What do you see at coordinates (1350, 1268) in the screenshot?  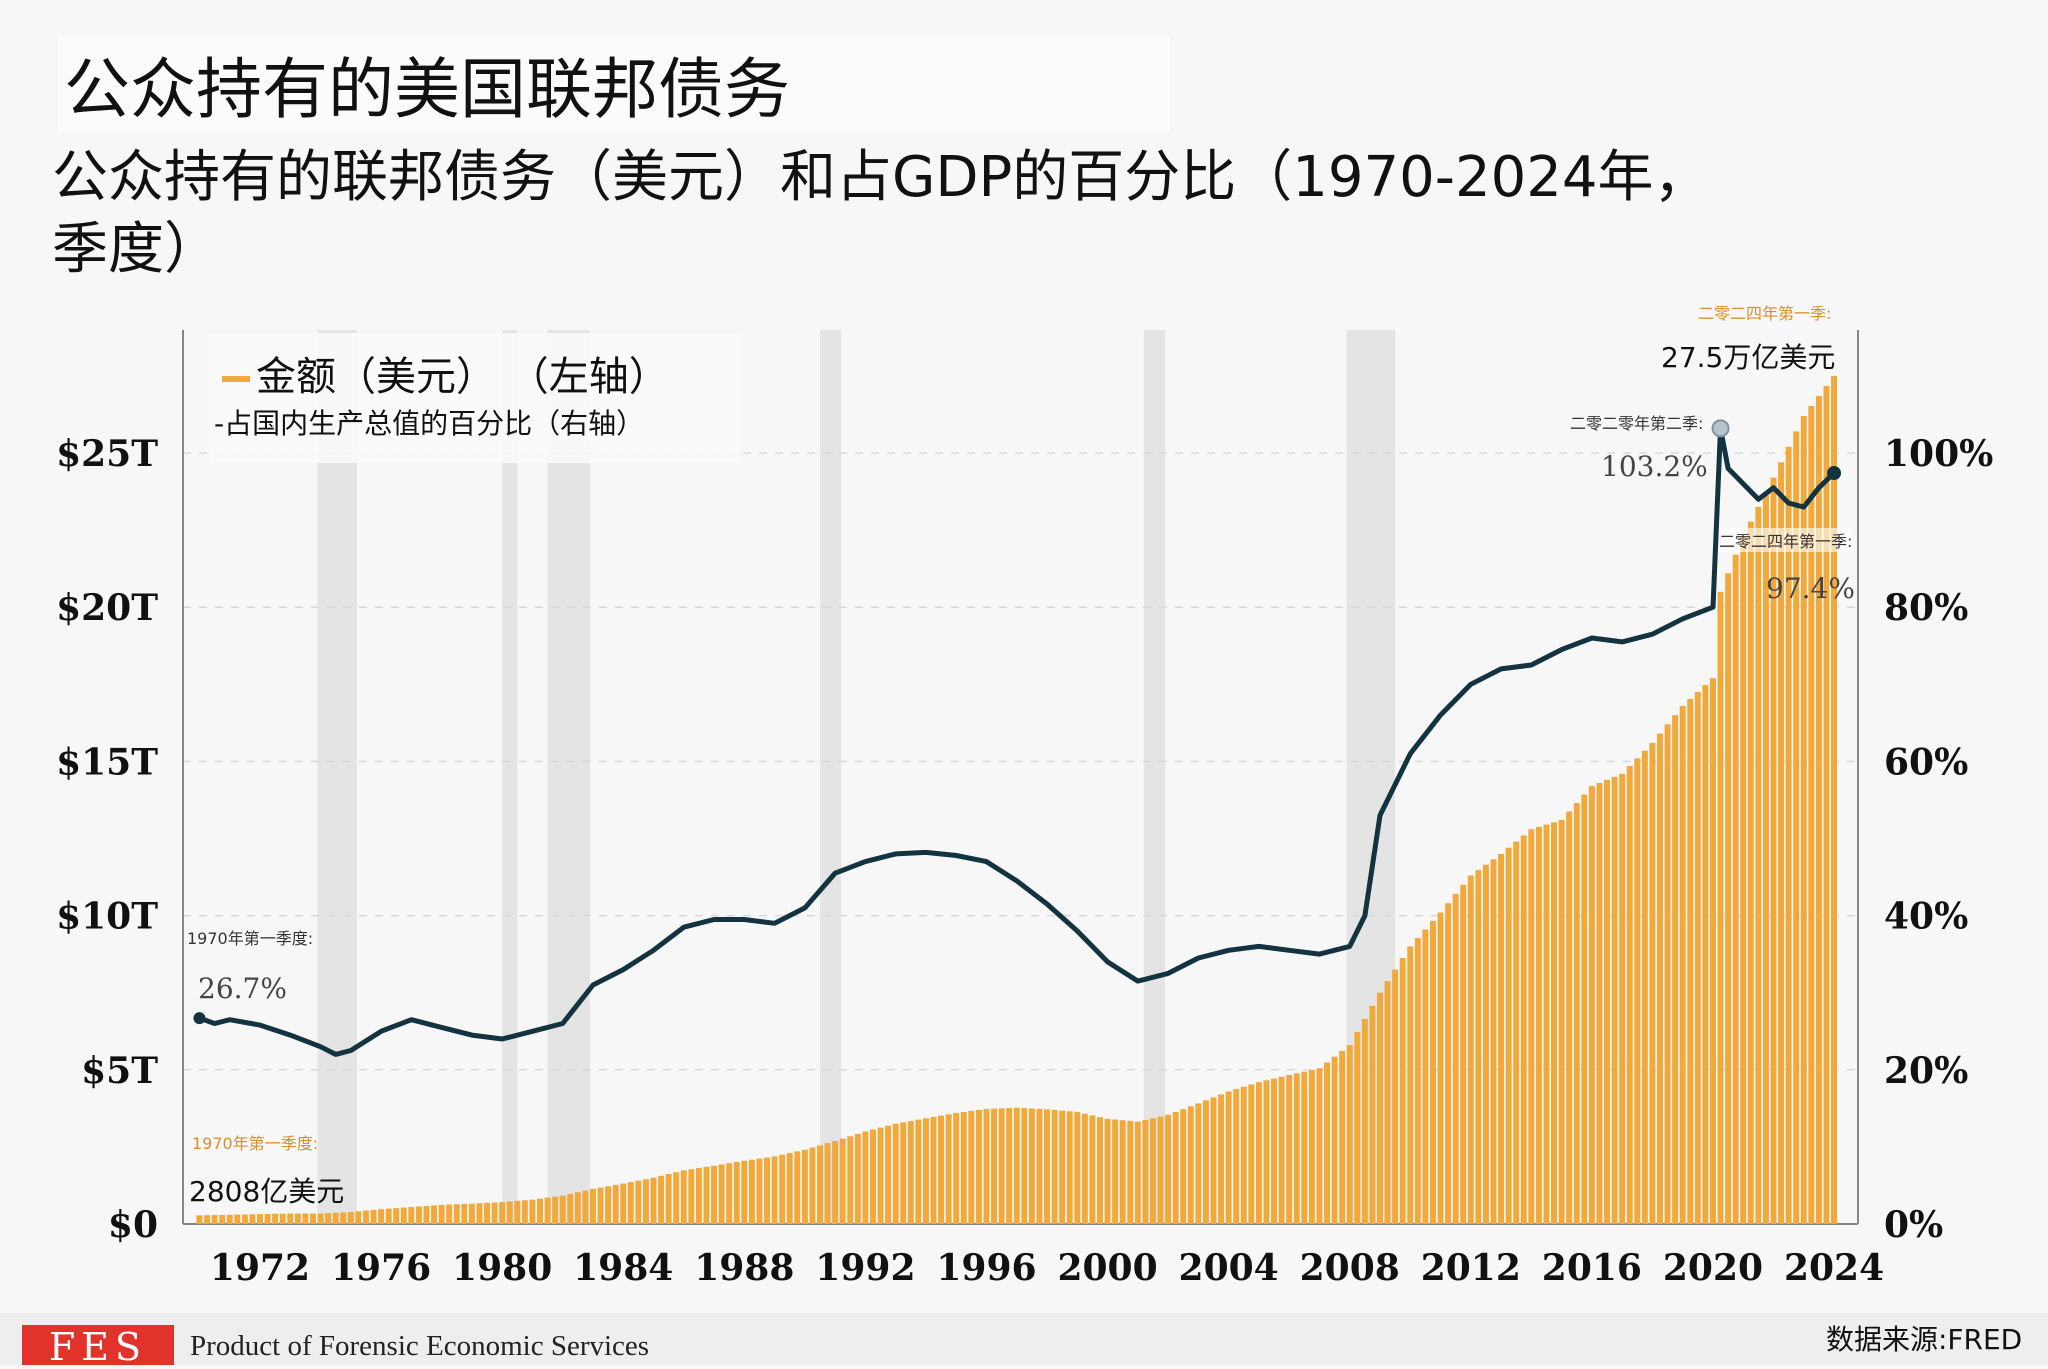 I see `x-tick-label: 2008` at bounding box center [1350, 1268].